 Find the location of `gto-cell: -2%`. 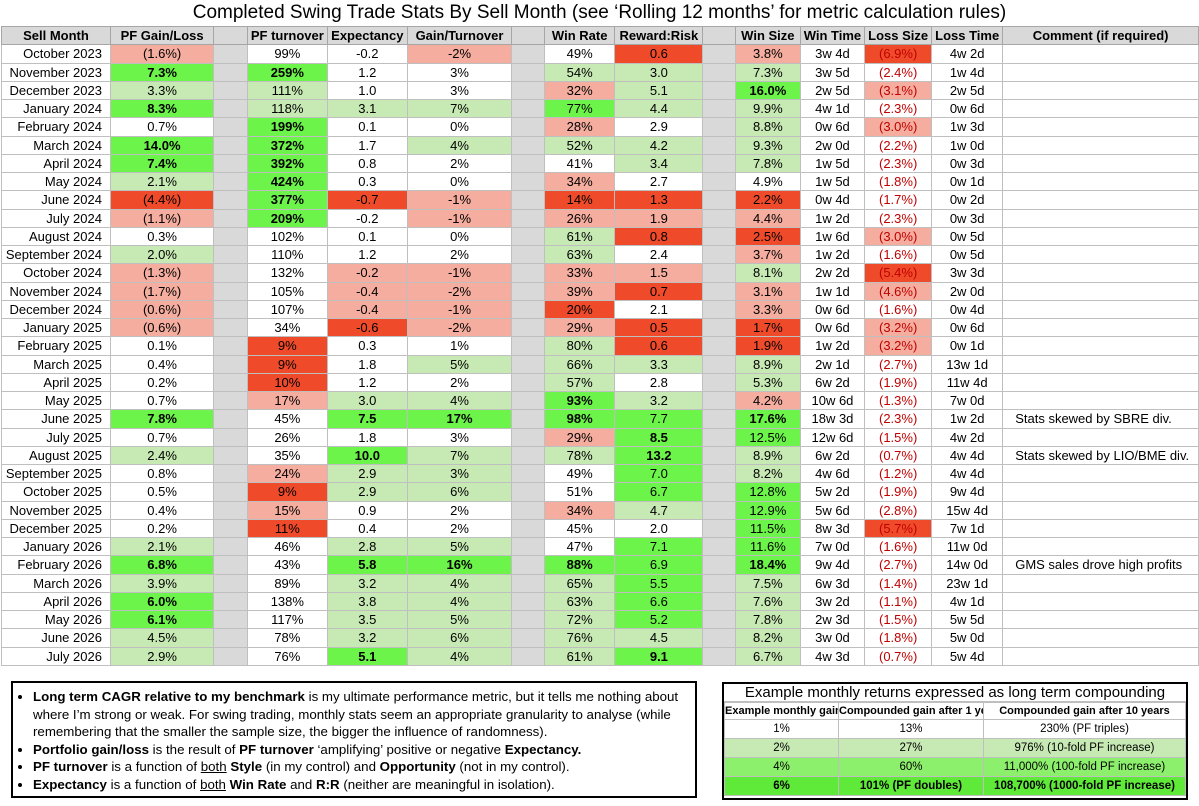

gto-cell: -2% is located at coordinates (459, 54).